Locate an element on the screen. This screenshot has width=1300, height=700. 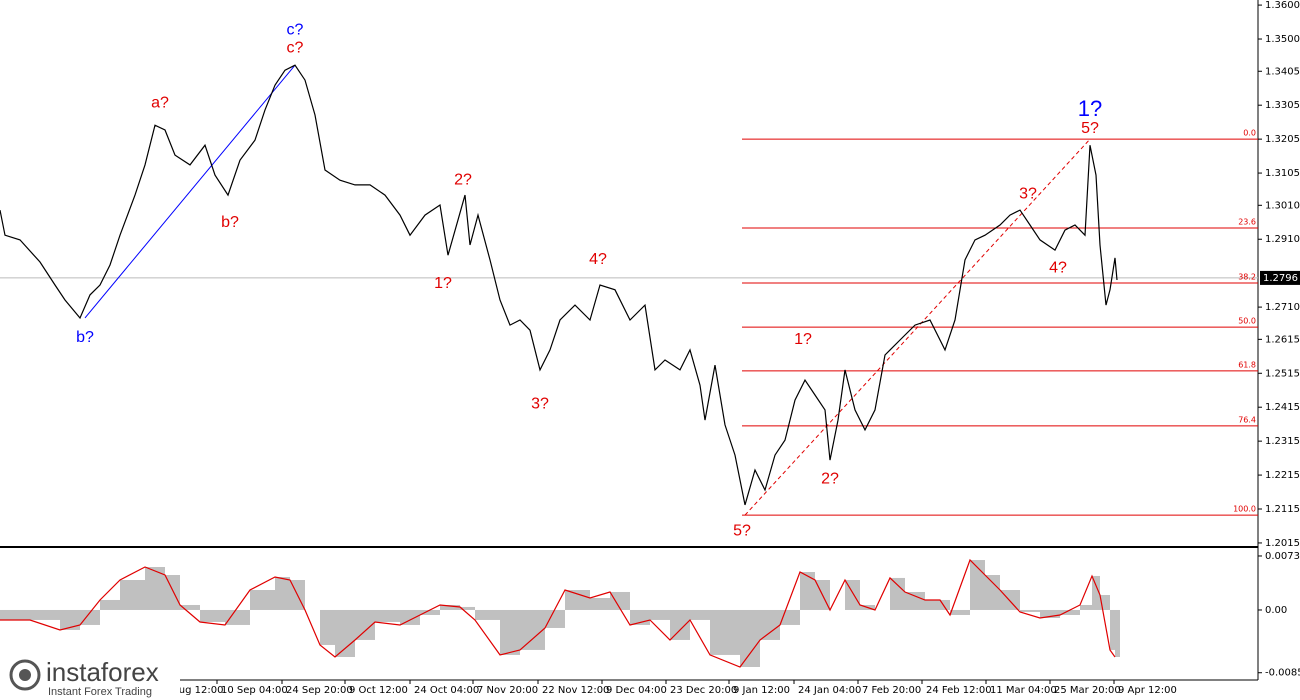
y-tick-label: 1.2910 is located at coordinates (1282, 239).